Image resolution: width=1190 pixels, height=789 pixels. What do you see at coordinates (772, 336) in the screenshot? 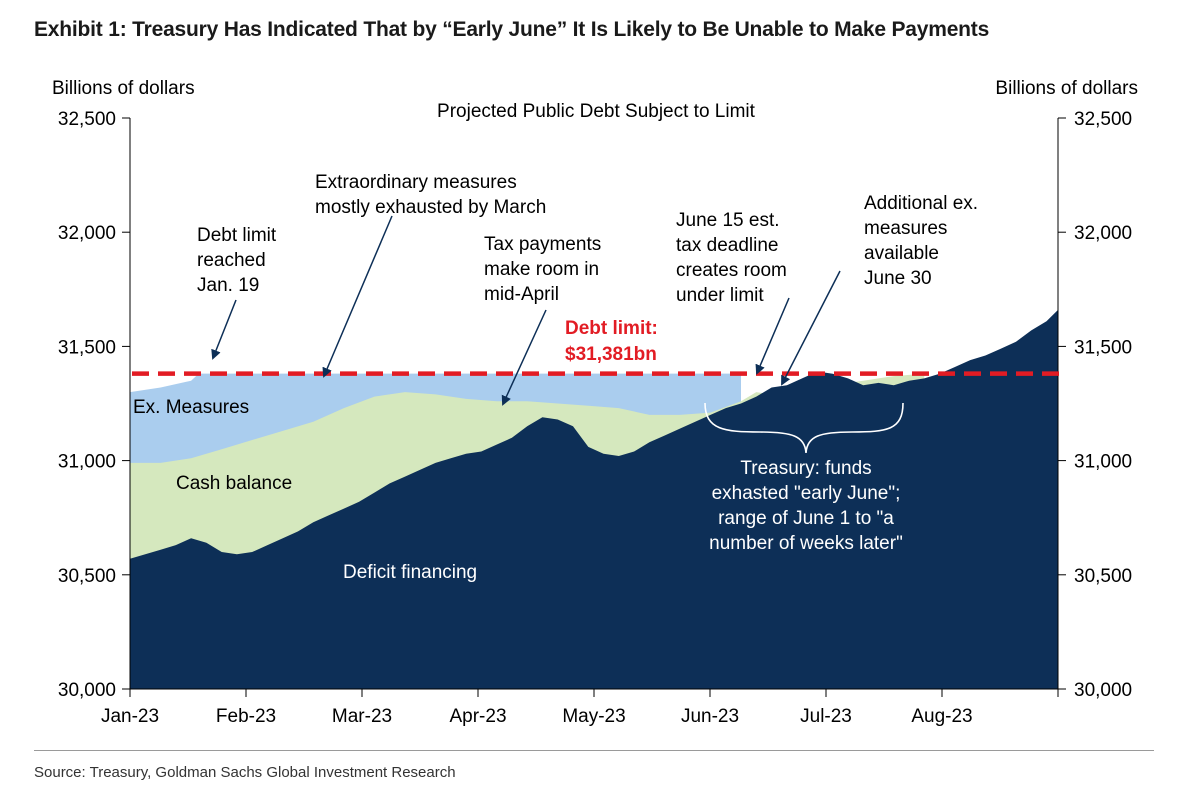
I see `arrow-june-15-deadline` at bounding box center [772, 336].